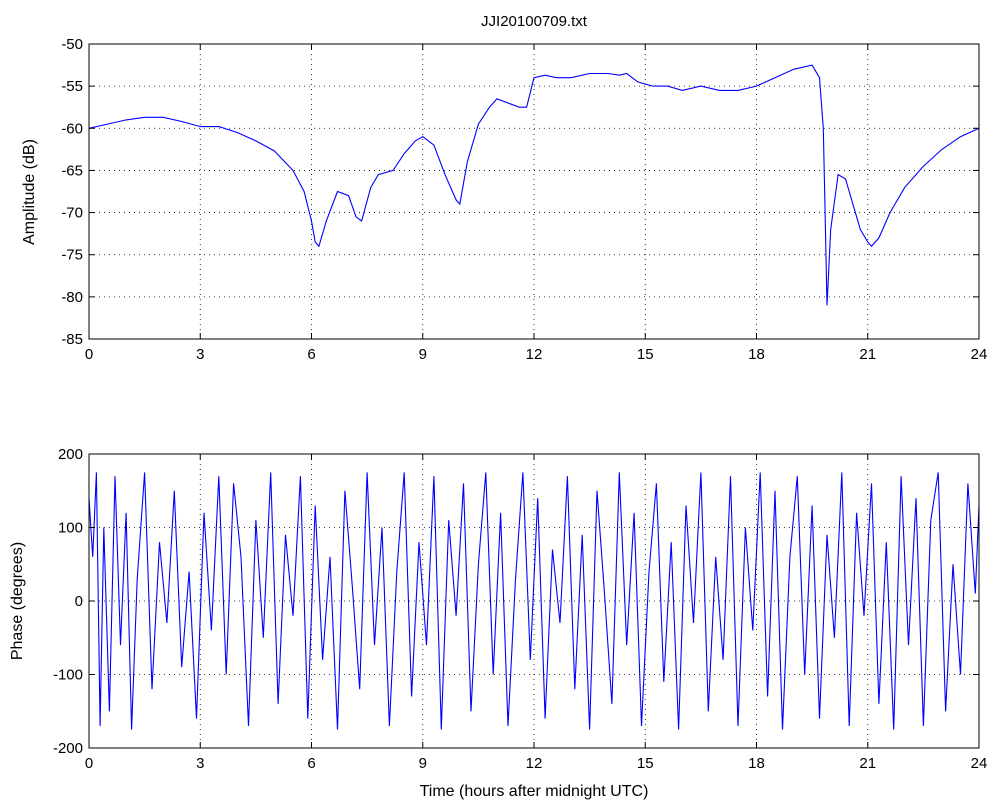 The image size is (998, 806). Describe the element at coordinates (72, 255) in the screenshot. I see `y-tick-label: -75` at that location.